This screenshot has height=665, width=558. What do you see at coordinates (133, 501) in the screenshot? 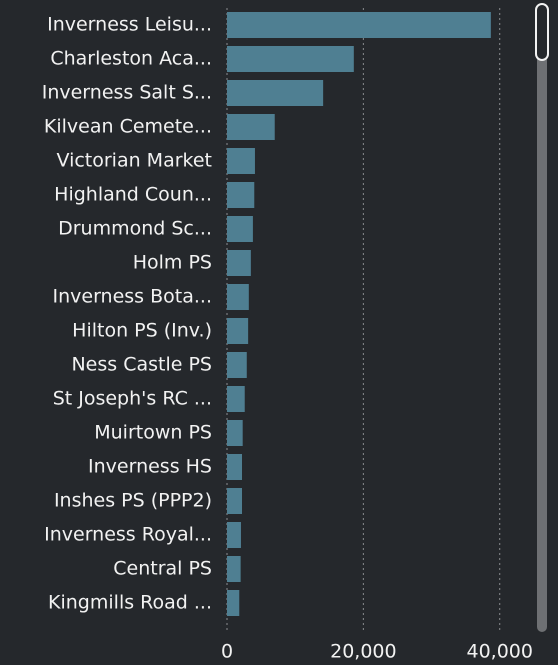
I see `y-tick-label: Inshes PS (PPP2)` at bounding box center [133, 501].